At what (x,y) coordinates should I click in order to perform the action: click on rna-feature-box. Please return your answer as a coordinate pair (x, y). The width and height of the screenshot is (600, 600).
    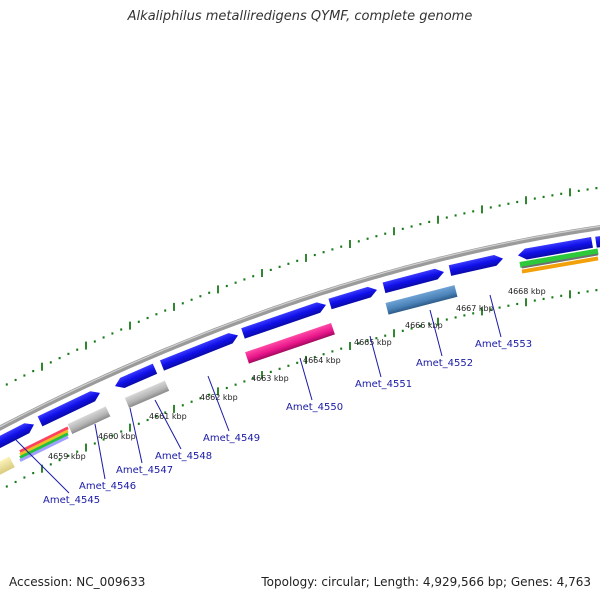
    Looking at the image, I should click on (7, 466).